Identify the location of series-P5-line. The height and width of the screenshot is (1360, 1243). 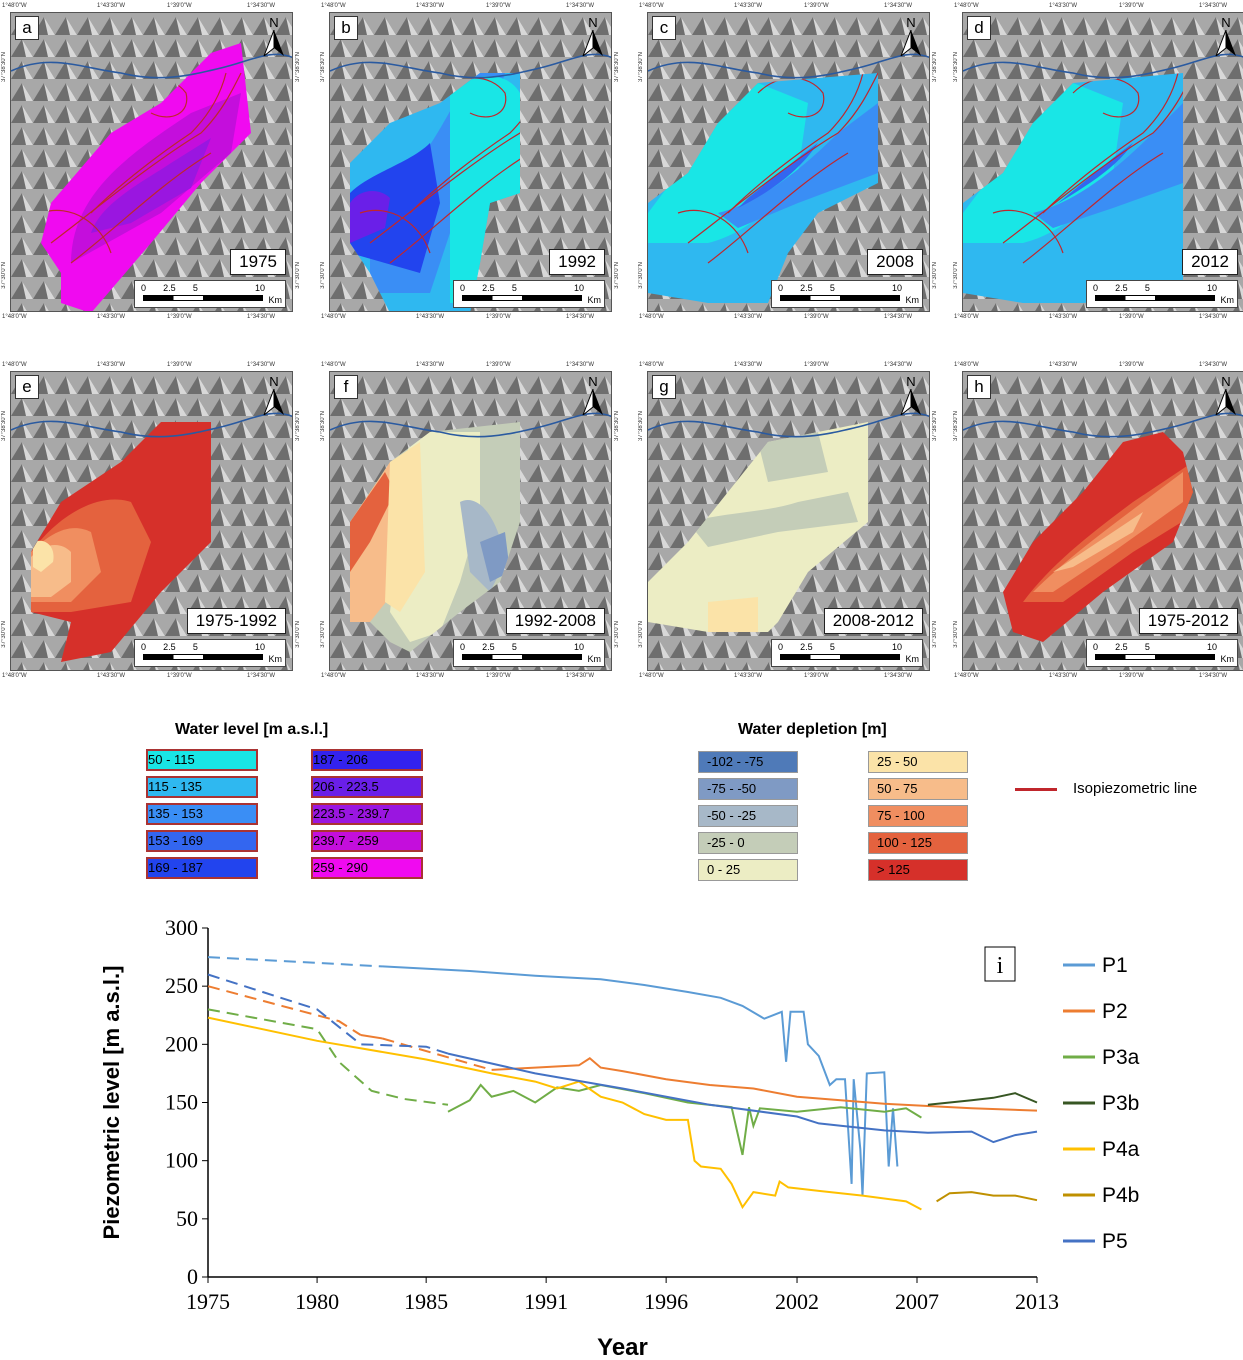
(742, 1098).